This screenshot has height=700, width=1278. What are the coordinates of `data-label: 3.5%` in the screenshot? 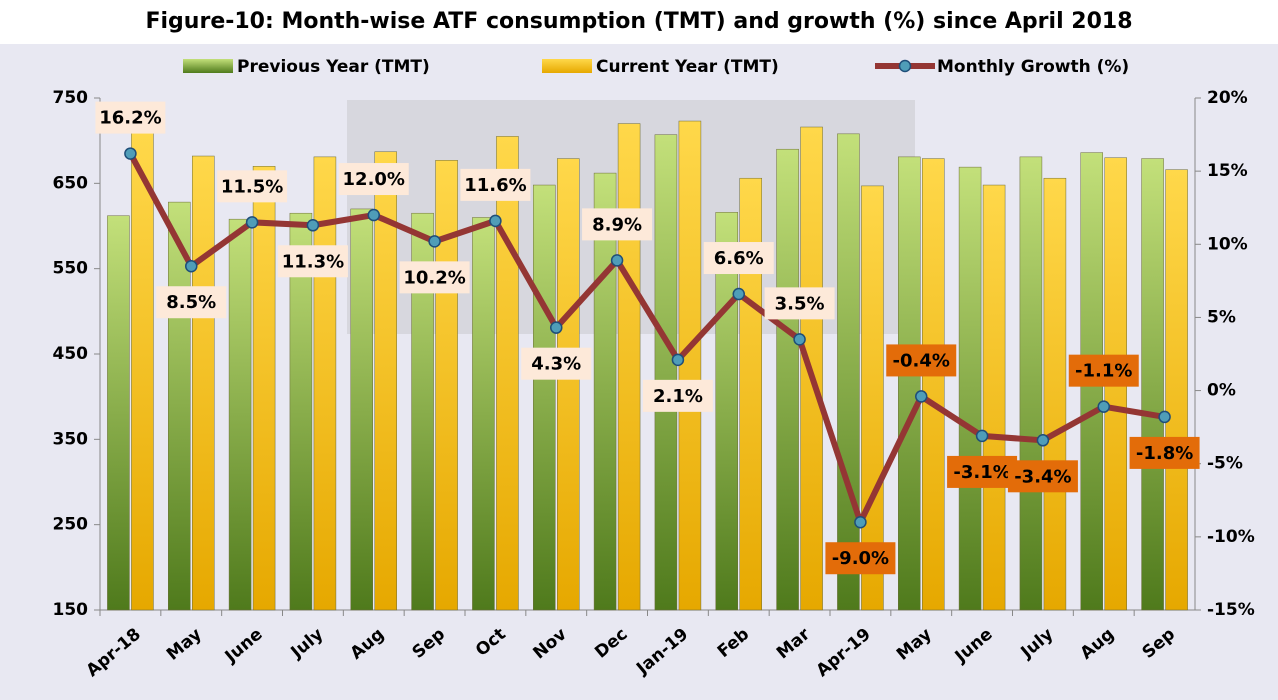 It's located at (800, 303).